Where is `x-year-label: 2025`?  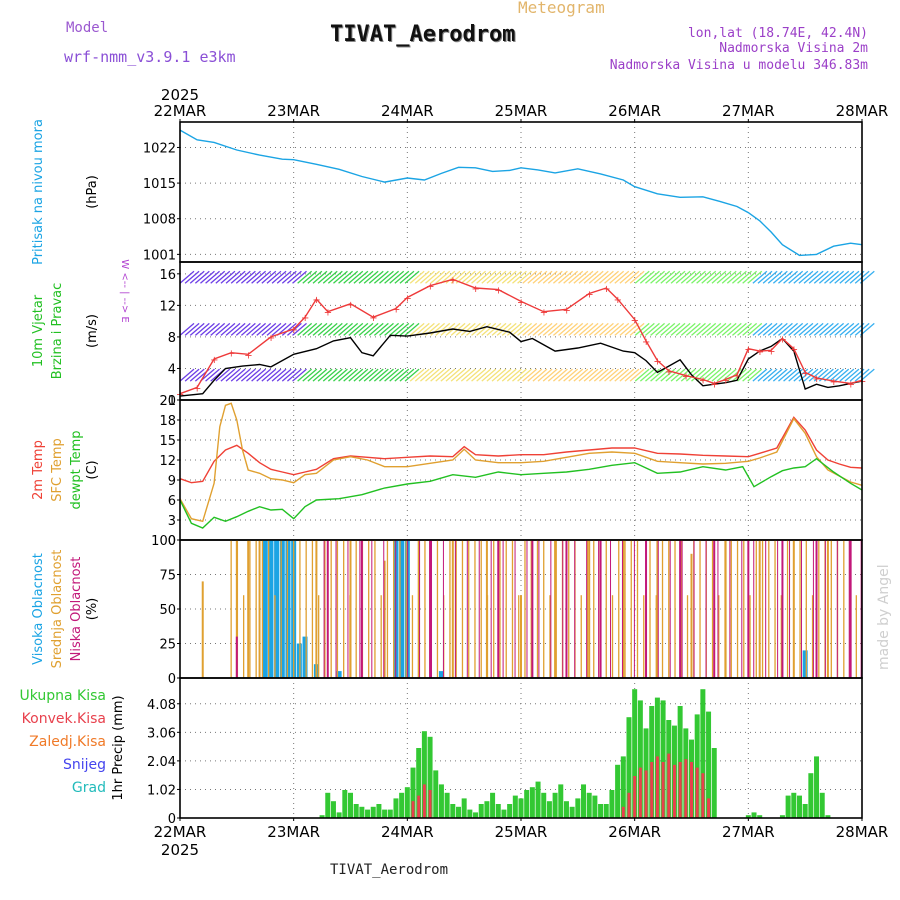 x-year-label: 2025 is located at coordinates (180, 850).